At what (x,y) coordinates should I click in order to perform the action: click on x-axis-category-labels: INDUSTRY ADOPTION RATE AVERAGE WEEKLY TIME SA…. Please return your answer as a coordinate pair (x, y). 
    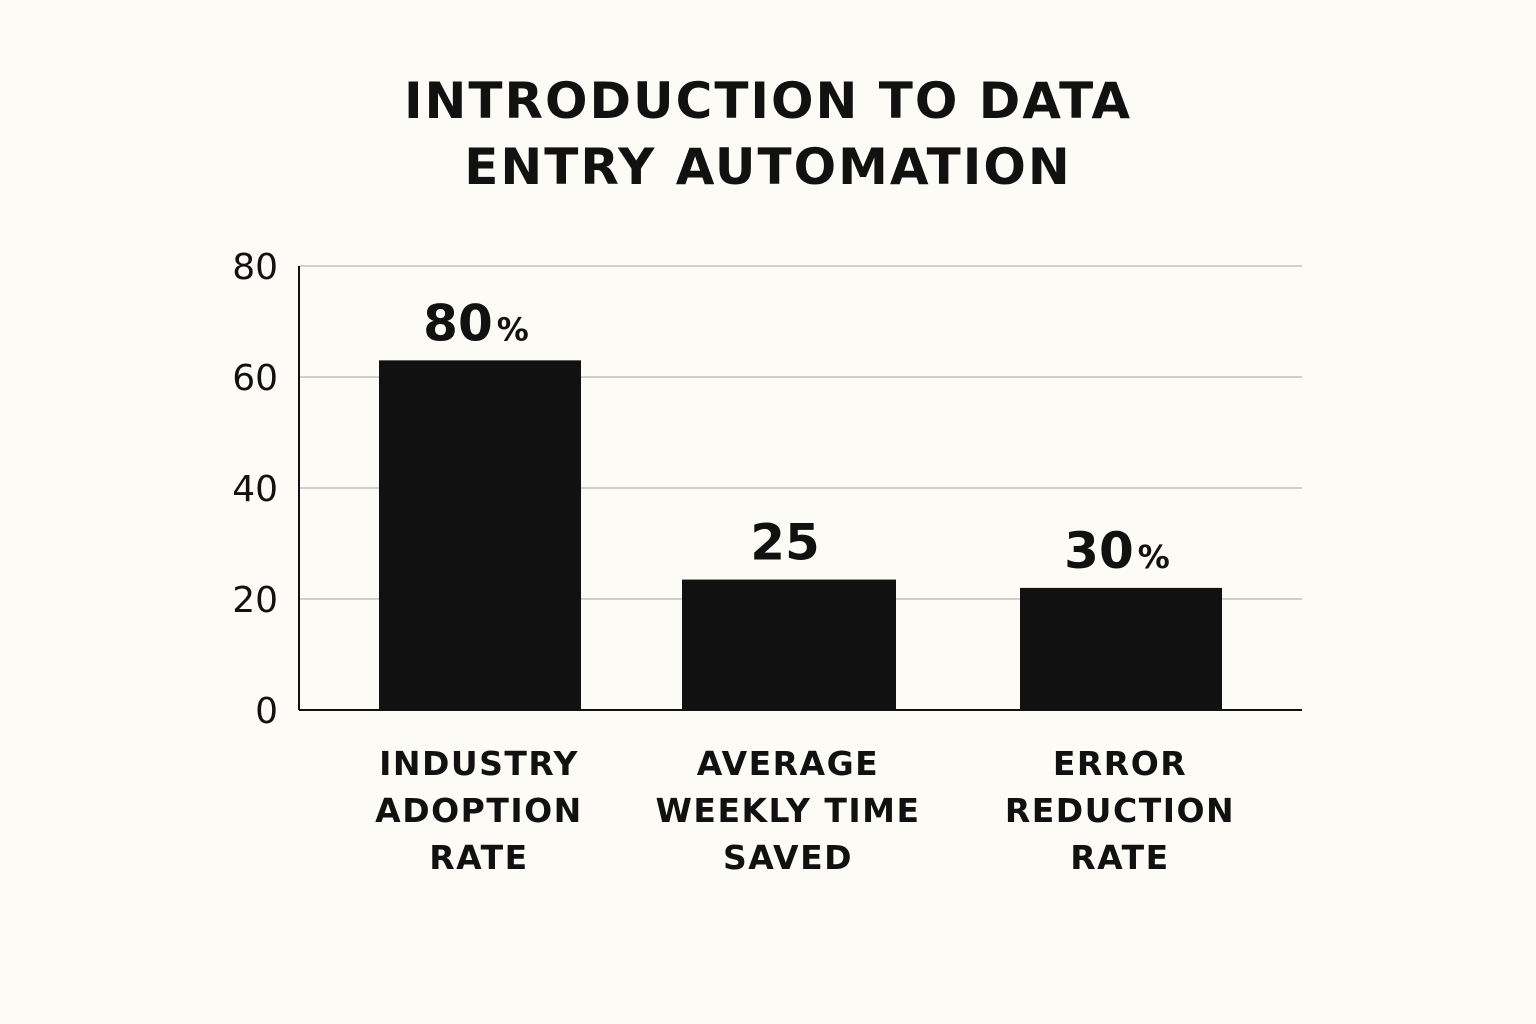
    Looking at the image, I should click on (805, 810).